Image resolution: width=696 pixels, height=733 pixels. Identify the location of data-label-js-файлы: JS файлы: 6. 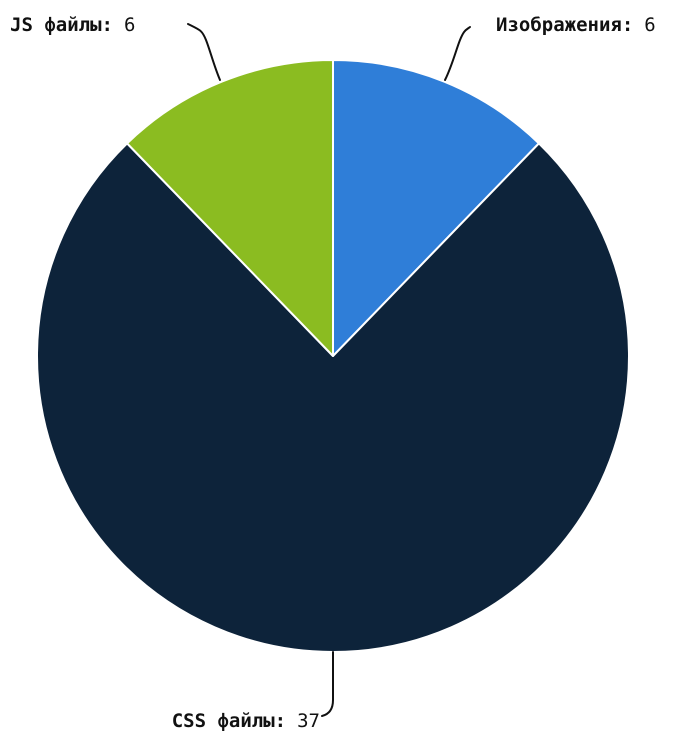
(72, 25).